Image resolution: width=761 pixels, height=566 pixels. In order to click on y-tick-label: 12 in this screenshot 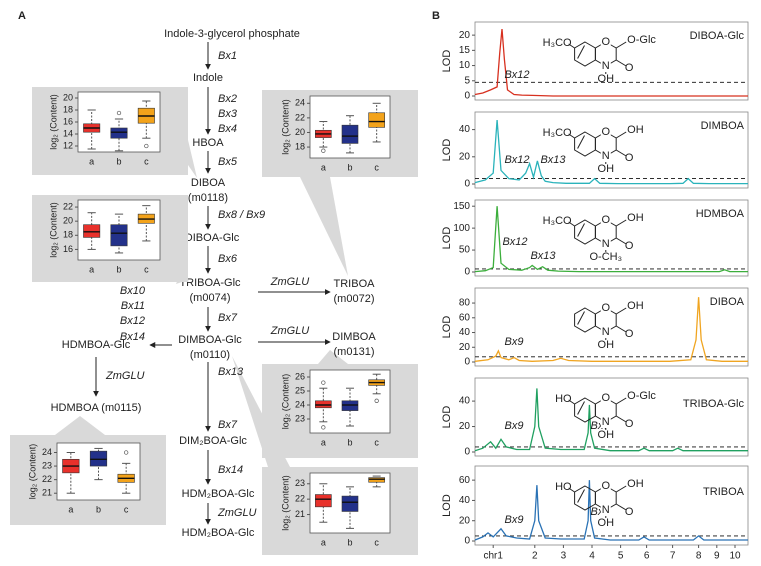, I will do `click(68, 145)`.